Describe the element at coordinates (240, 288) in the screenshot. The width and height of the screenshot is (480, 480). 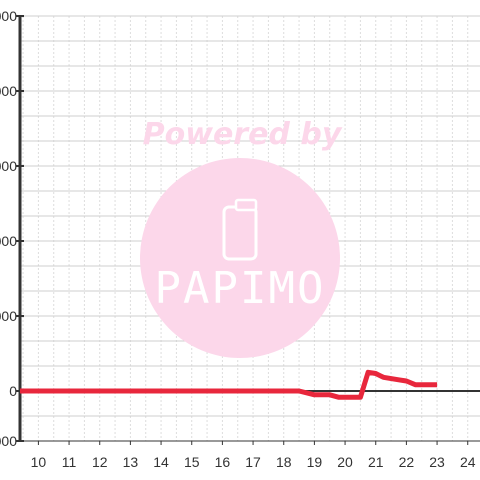
I see `watermark-logo-text: PAPIMO` at that location.